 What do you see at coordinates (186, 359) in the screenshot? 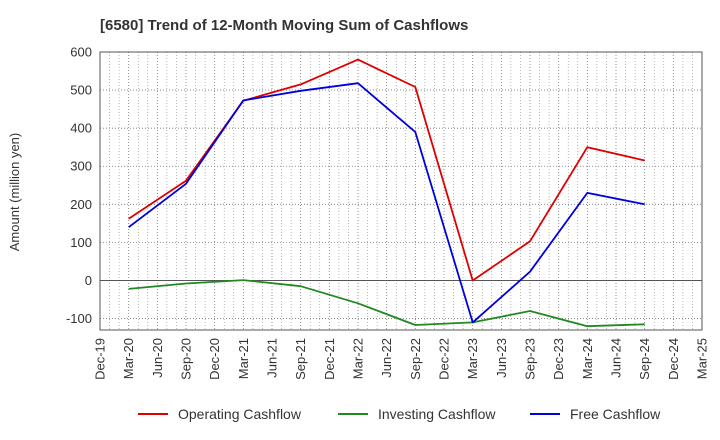
I see `x-tick-label: Sep-20` at bounding box center [186, 359].